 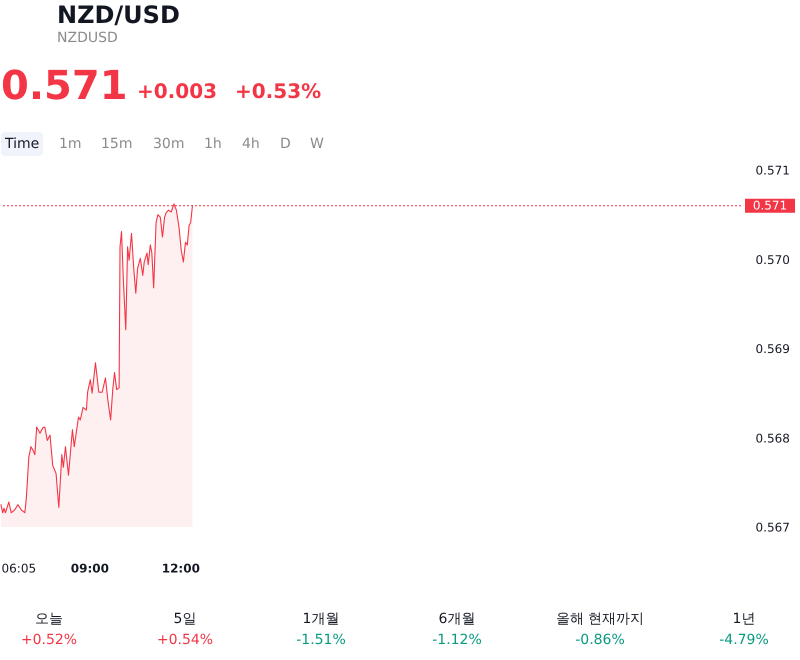 What do you see at coordinates (600, 640) in the screenshot?
I see `text: -0.86%` at bounding box center [600, 640].